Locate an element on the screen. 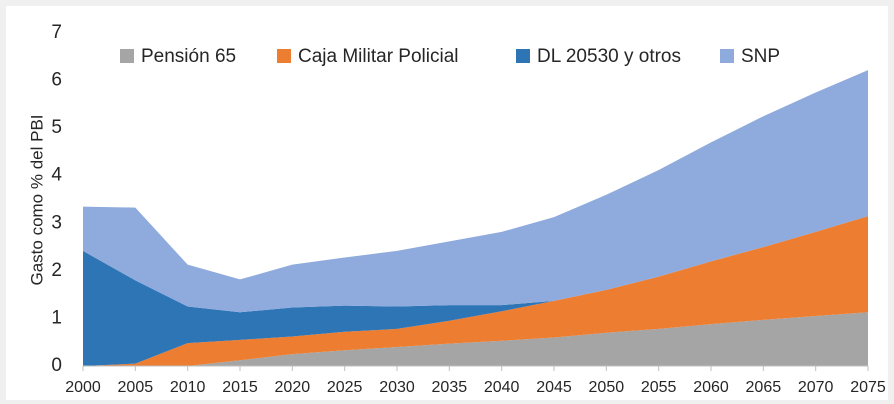 The height and width of the screenshot is (404, 894). legend-label: SNP is located at coordinates (760, 56).